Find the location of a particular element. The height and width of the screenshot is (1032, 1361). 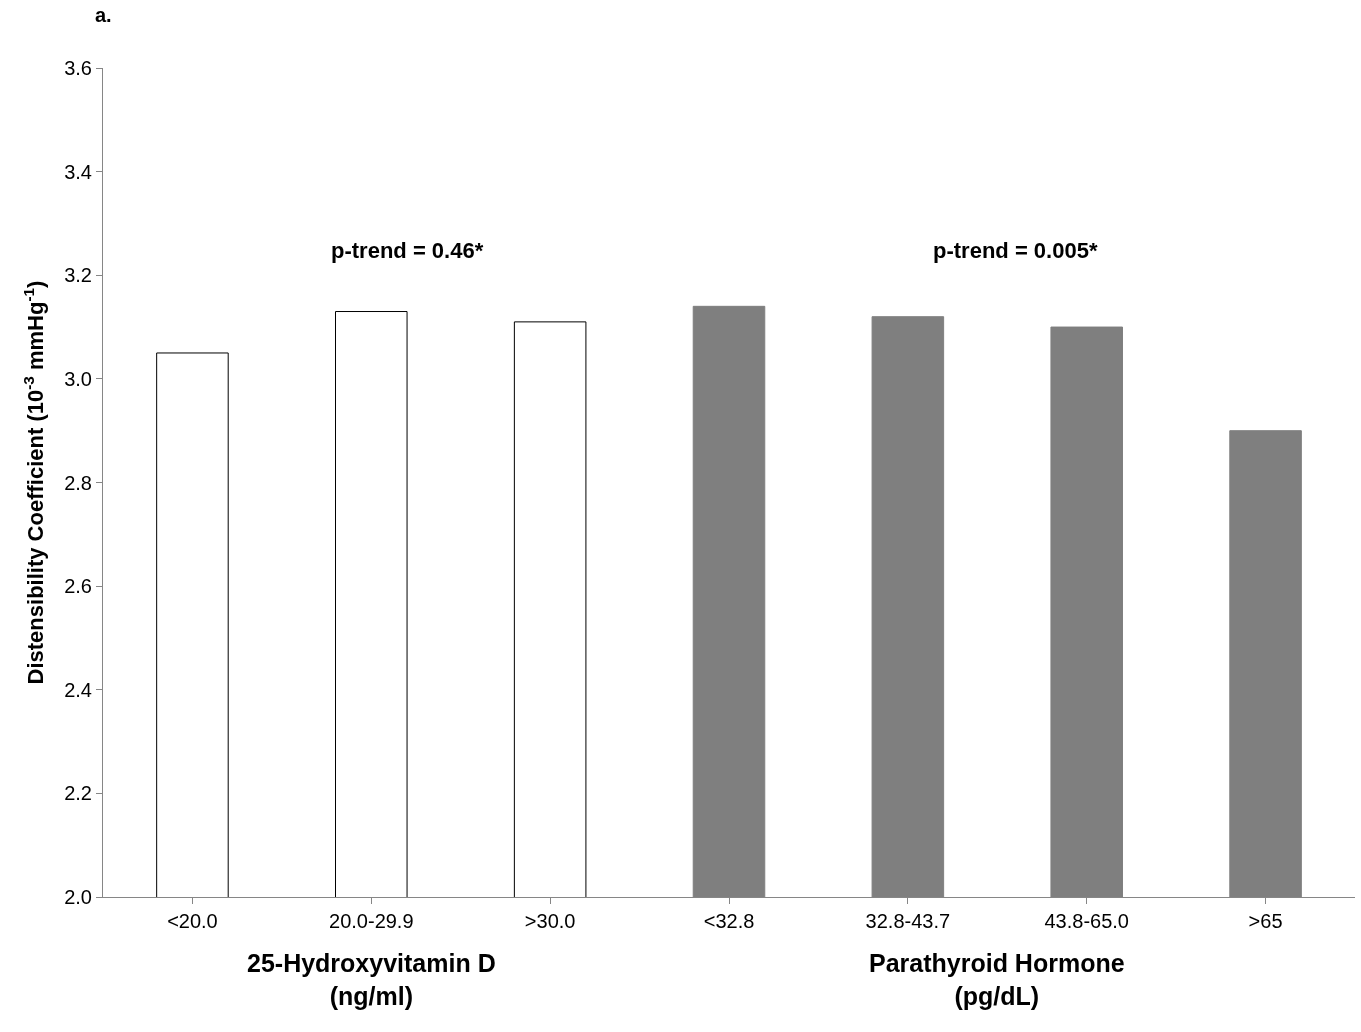

y-tick-label: 3.6 is located at coordinates (78, 68).